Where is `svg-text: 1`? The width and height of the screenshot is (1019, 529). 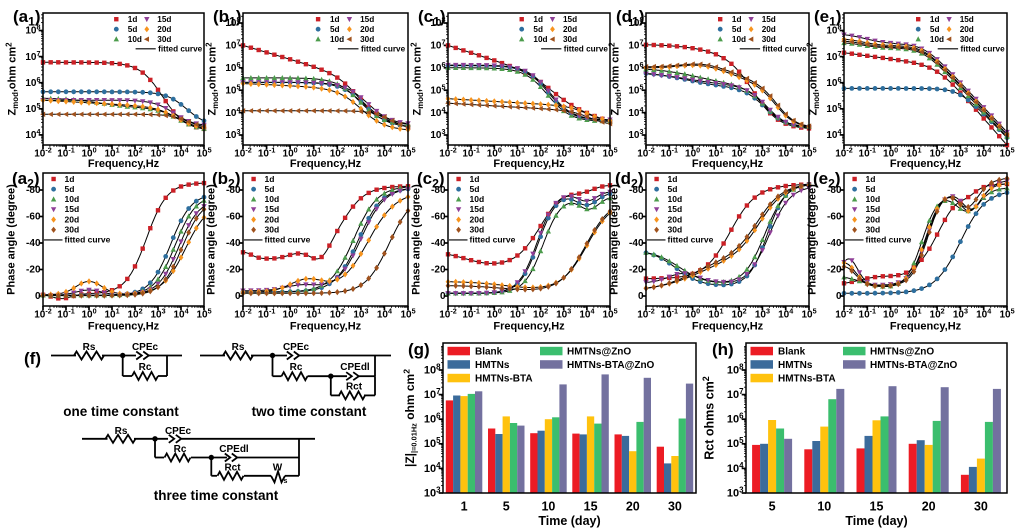 svg-text: 1 is located at coordinates (464, 507).